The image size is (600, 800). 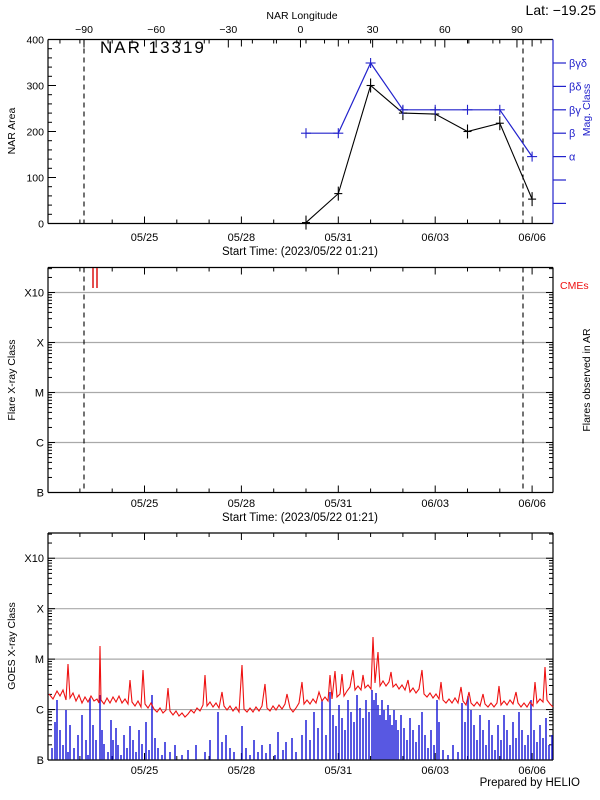 I want to click on latitude-label: Lat: −19.25, so click(x=560, y=10).